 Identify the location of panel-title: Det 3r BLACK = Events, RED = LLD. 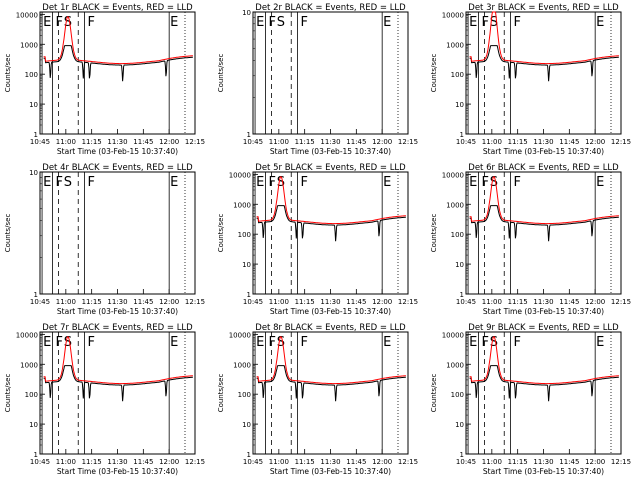
(543, 8).